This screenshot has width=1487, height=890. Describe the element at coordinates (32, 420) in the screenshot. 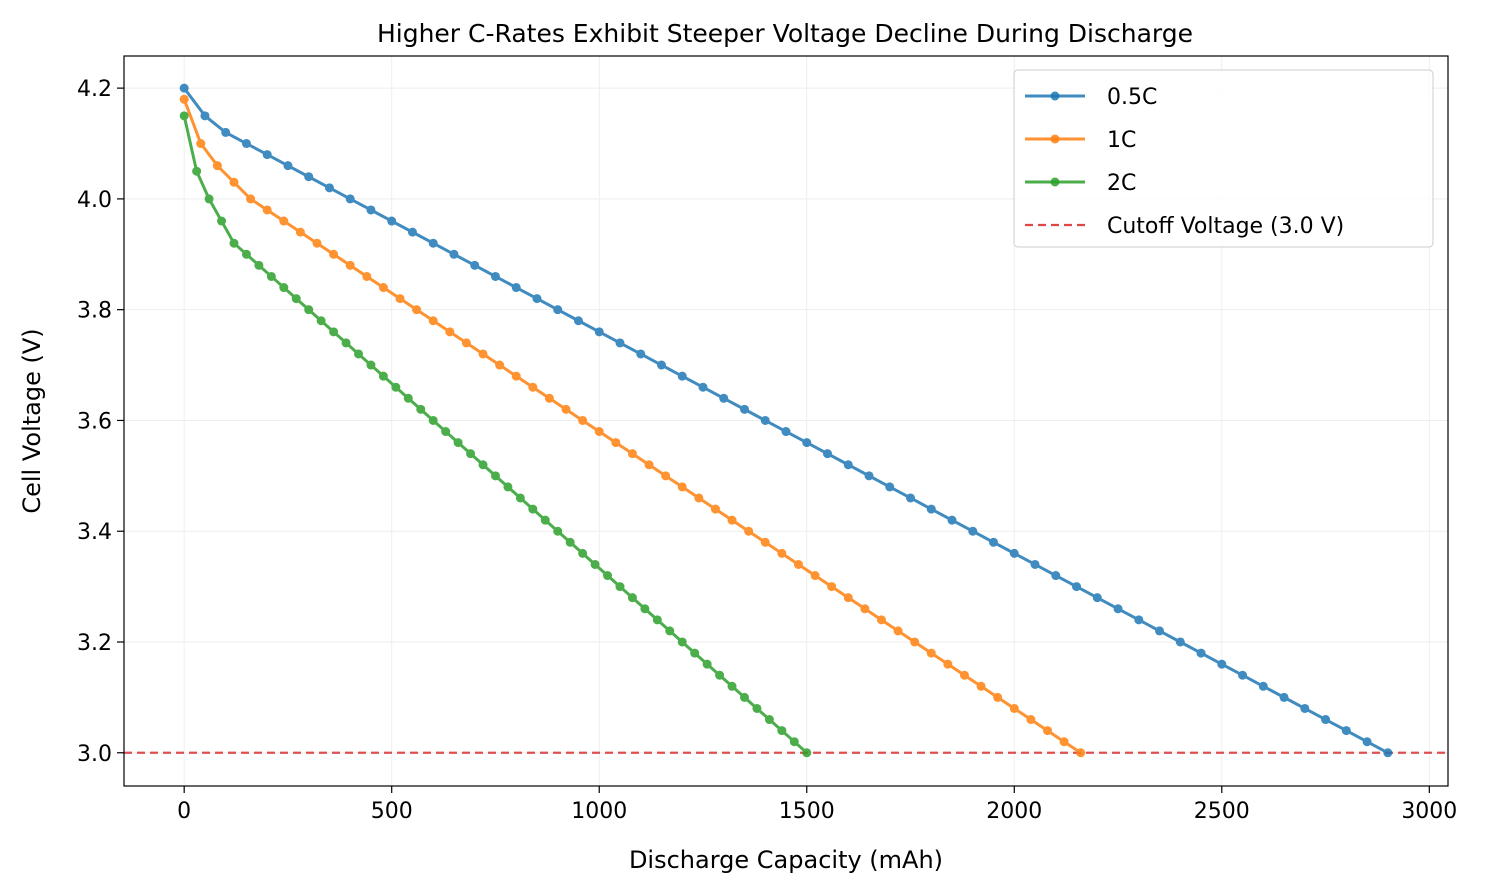

I see `y-axis-label: Cell Voltage (V)` at that location.